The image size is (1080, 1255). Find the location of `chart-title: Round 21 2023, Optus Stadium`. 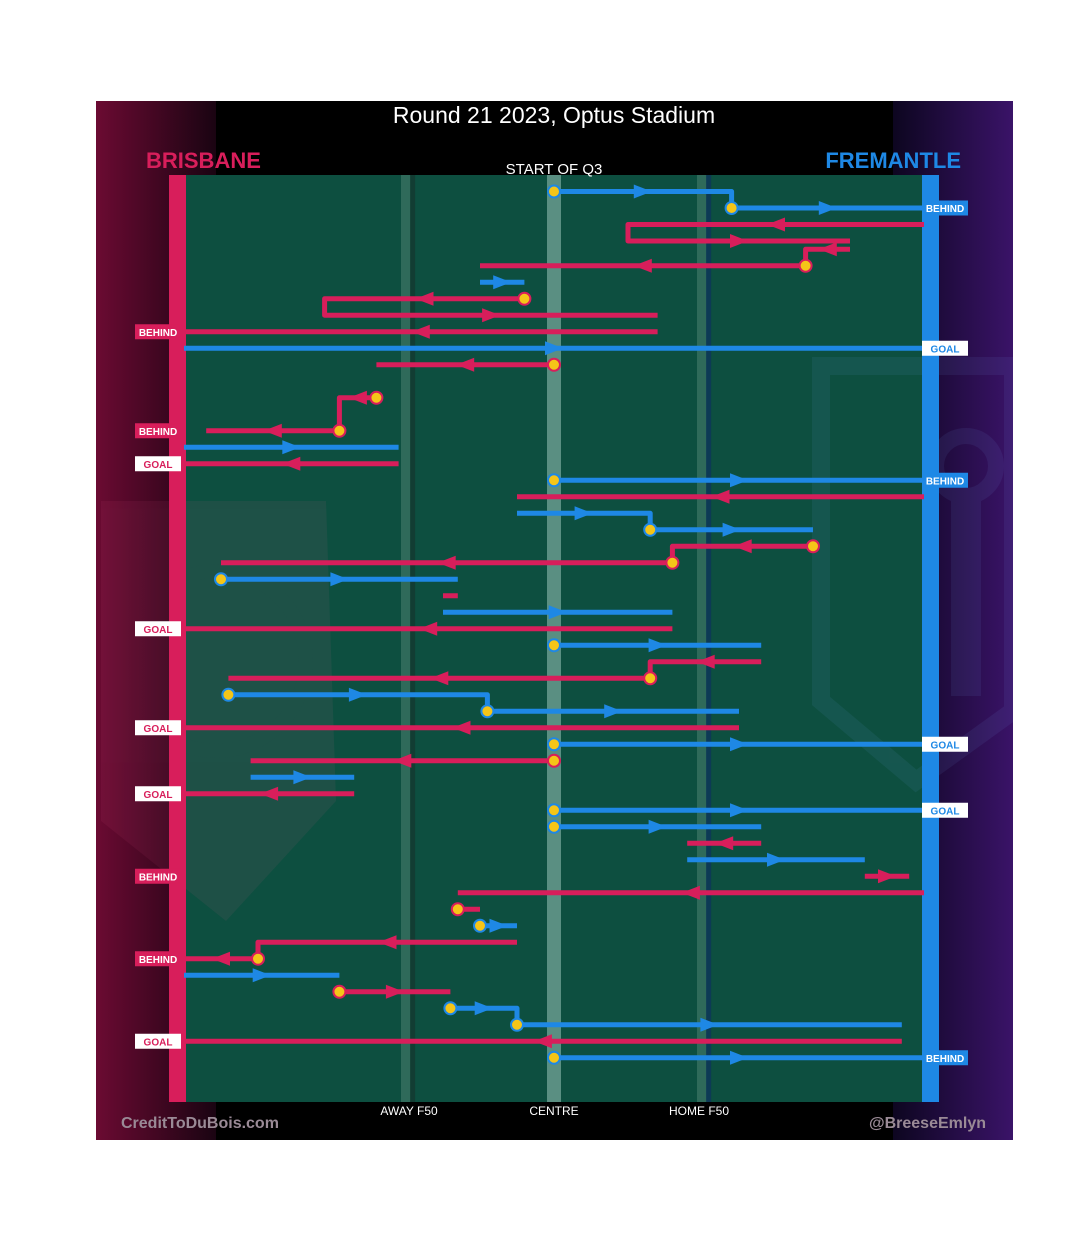

chart-title: Round 21 2023, Optus Stadium is located at coordinates (554, 115).